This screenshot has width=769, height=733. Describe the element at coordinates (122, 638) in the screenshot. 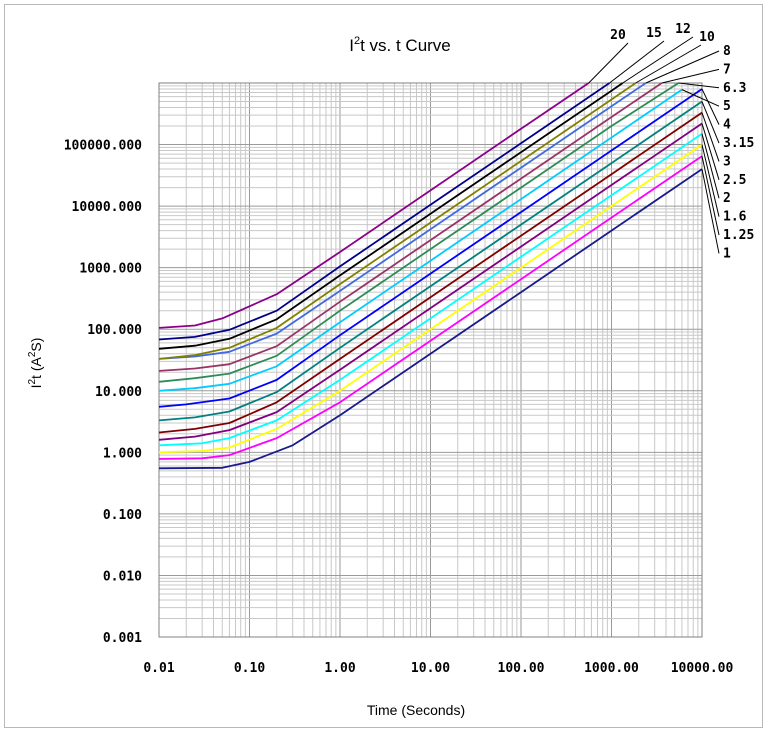

I see `y-tick-label: 0.001` at that location.